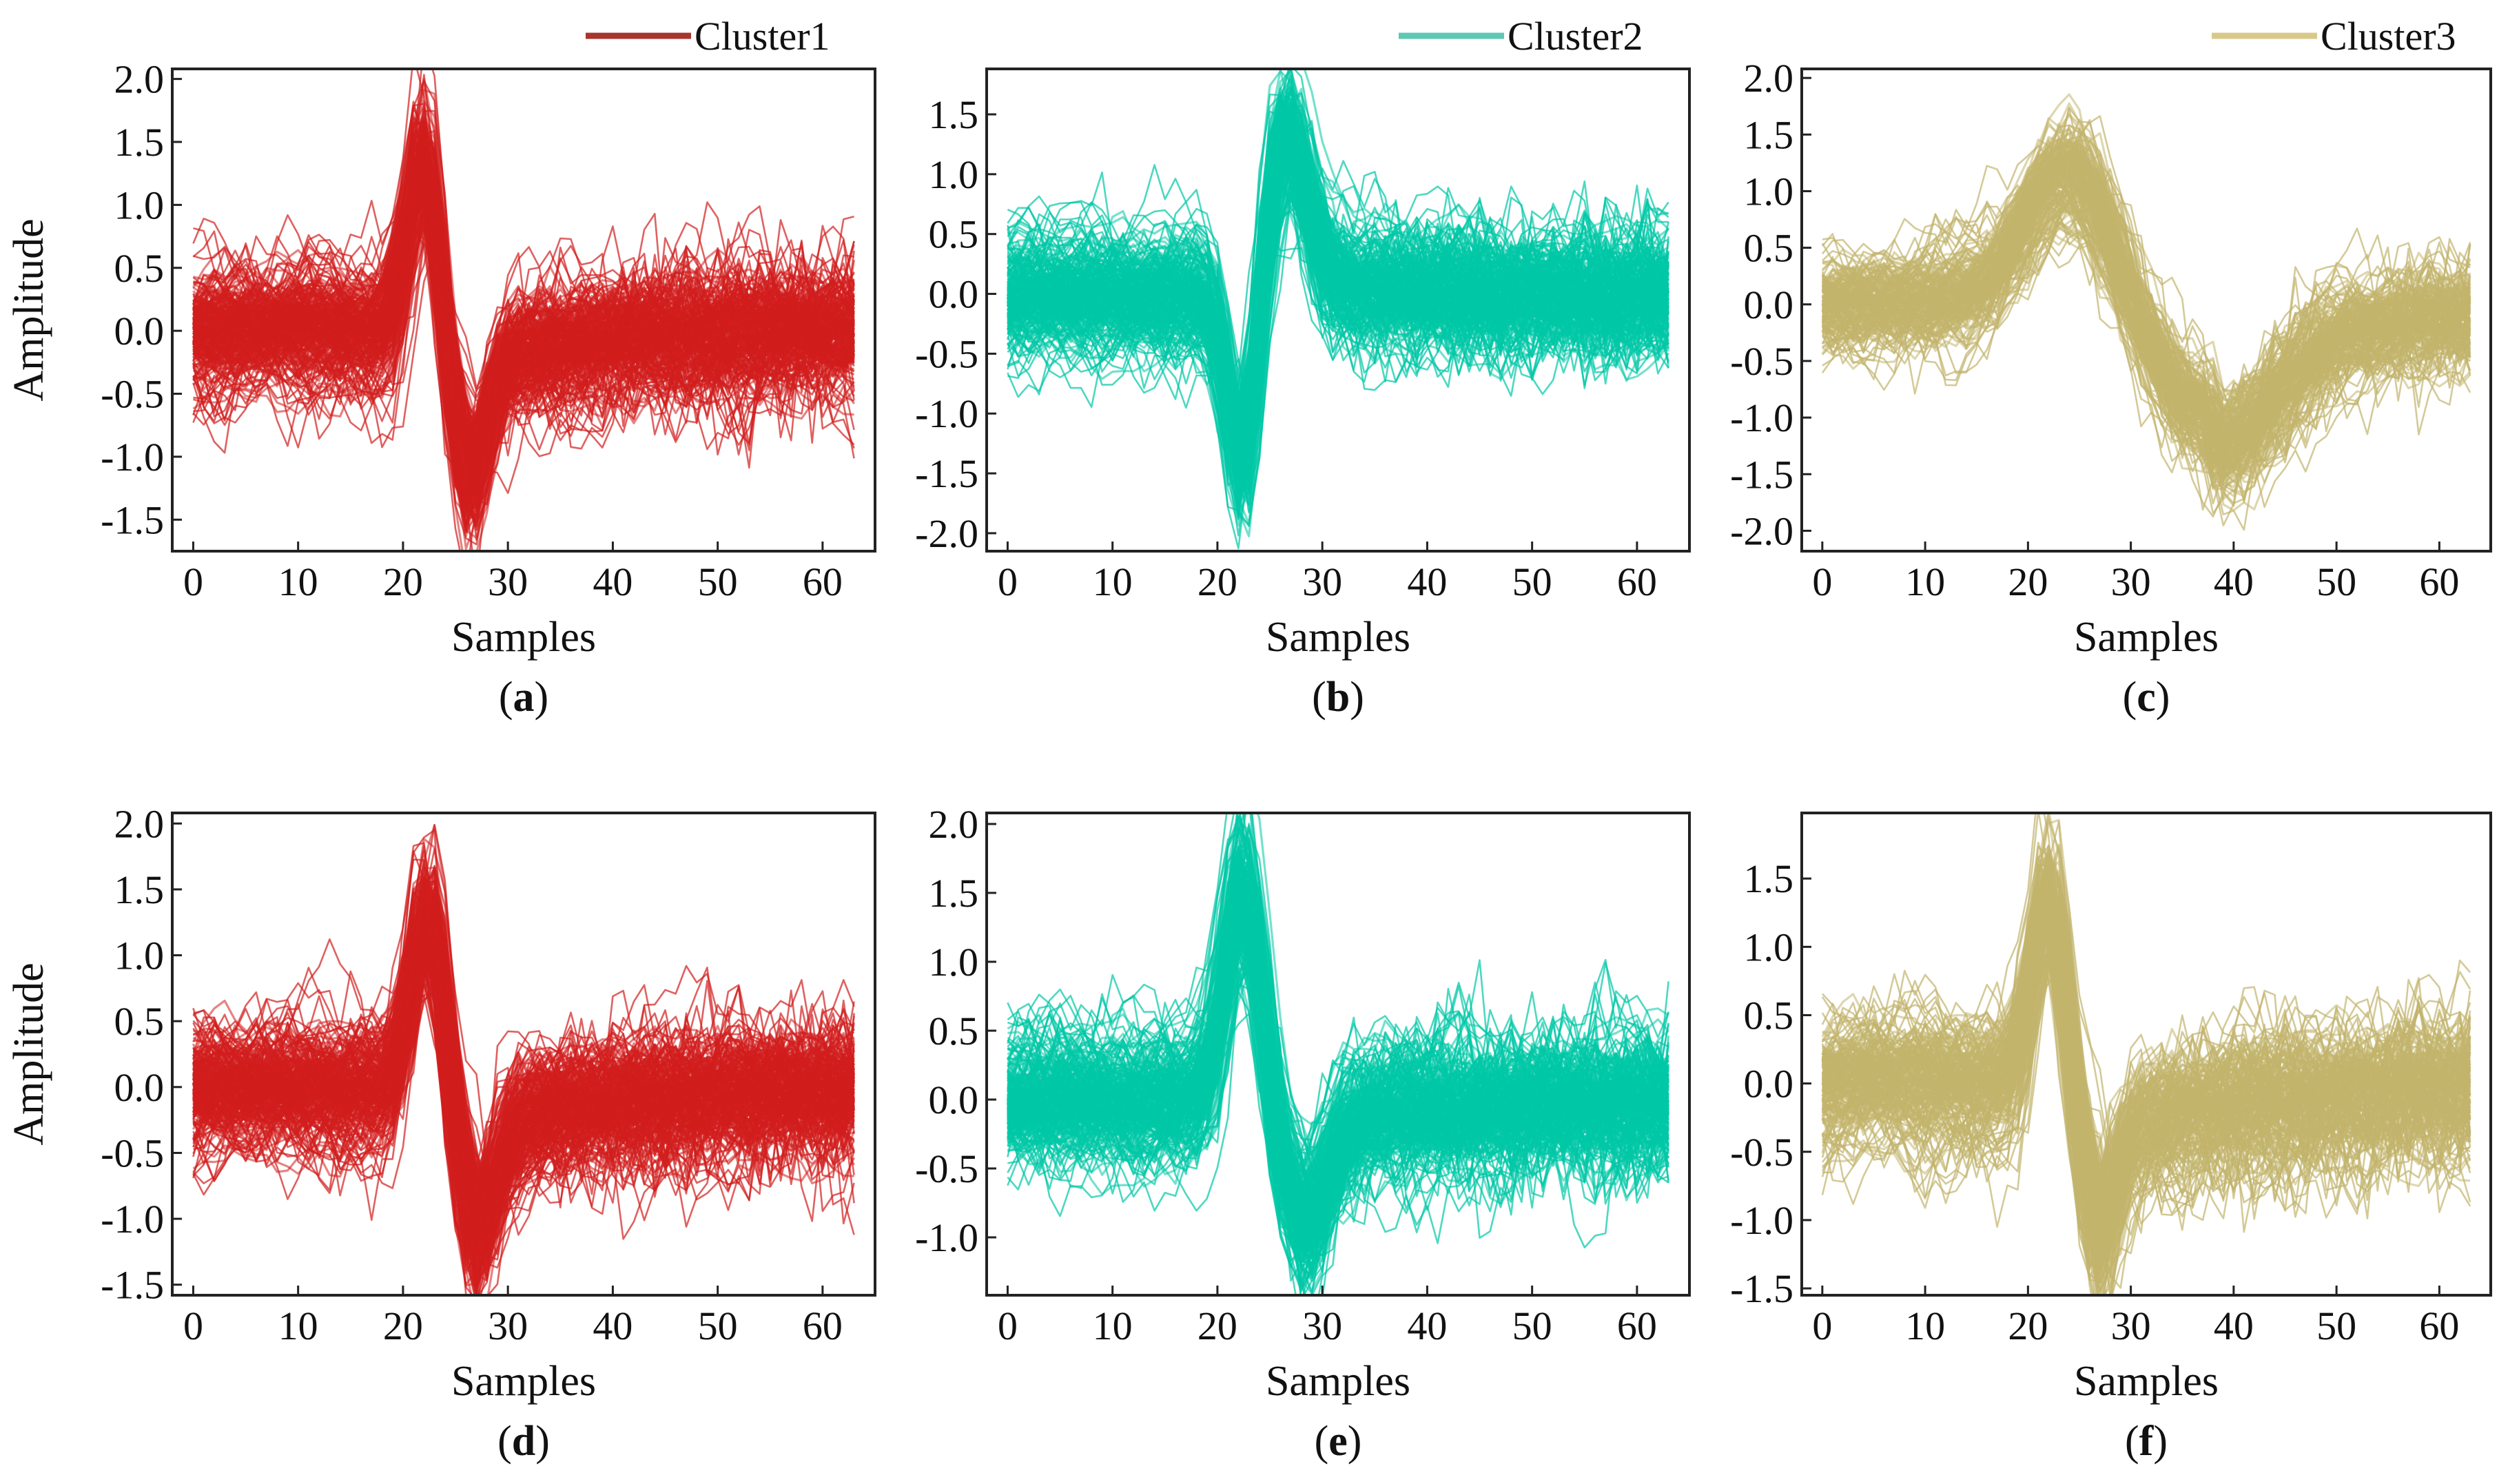 This screenshot has width=2519, height=1484. What do you see at coordinates (708, 36) in the screenshot?
I see `legend-item-cluster1: Cluster1` at bounding box center [708, 36].